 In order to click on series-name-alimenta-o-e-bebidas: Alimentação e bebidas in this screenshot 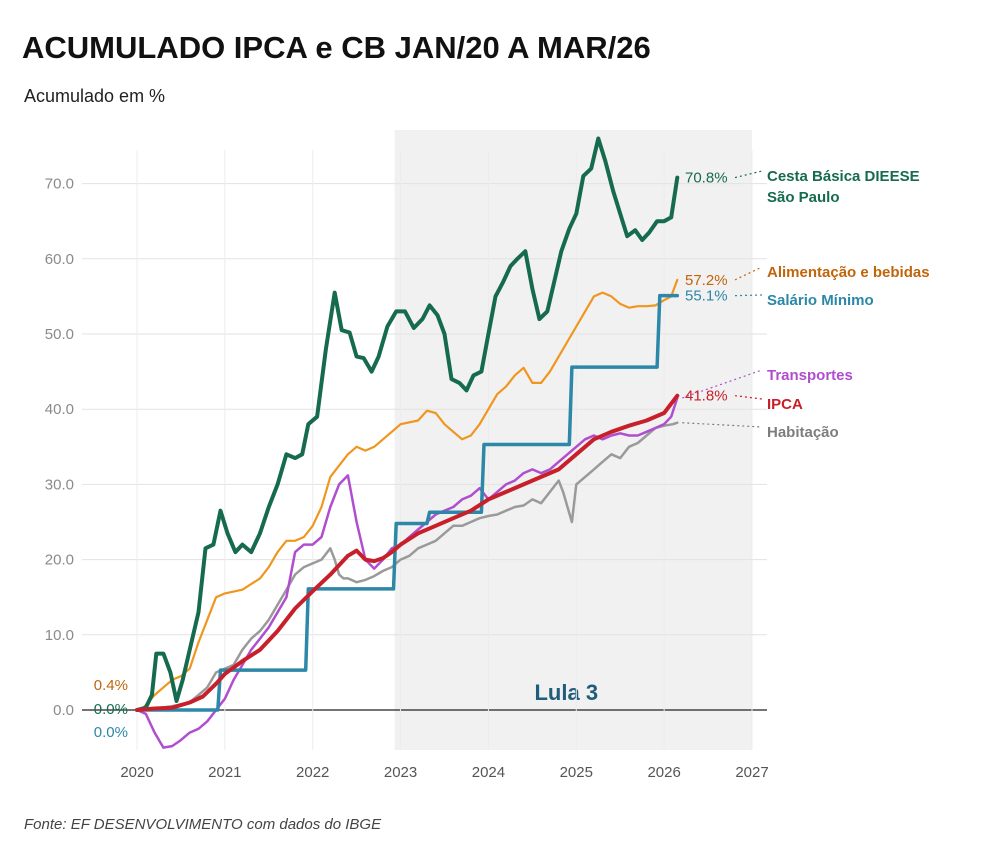, I will do `click(848, 272)`.